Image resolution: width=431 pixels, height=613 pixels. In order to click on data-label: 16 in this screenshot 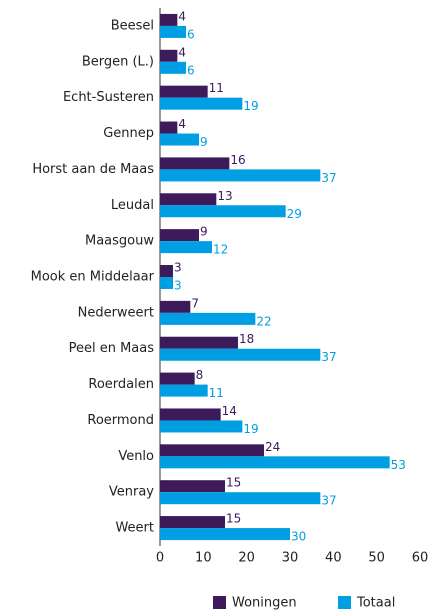, I will do `click(237, 160)`.